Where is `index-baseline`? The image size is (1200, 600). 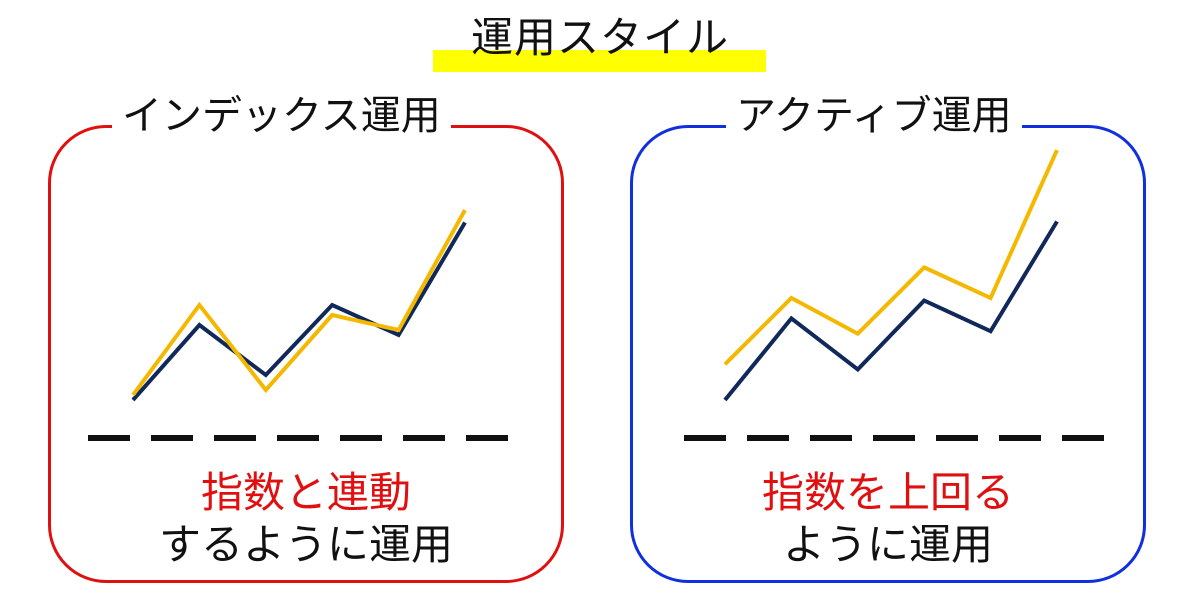
index-baseline is located at coordinates (308, 438).